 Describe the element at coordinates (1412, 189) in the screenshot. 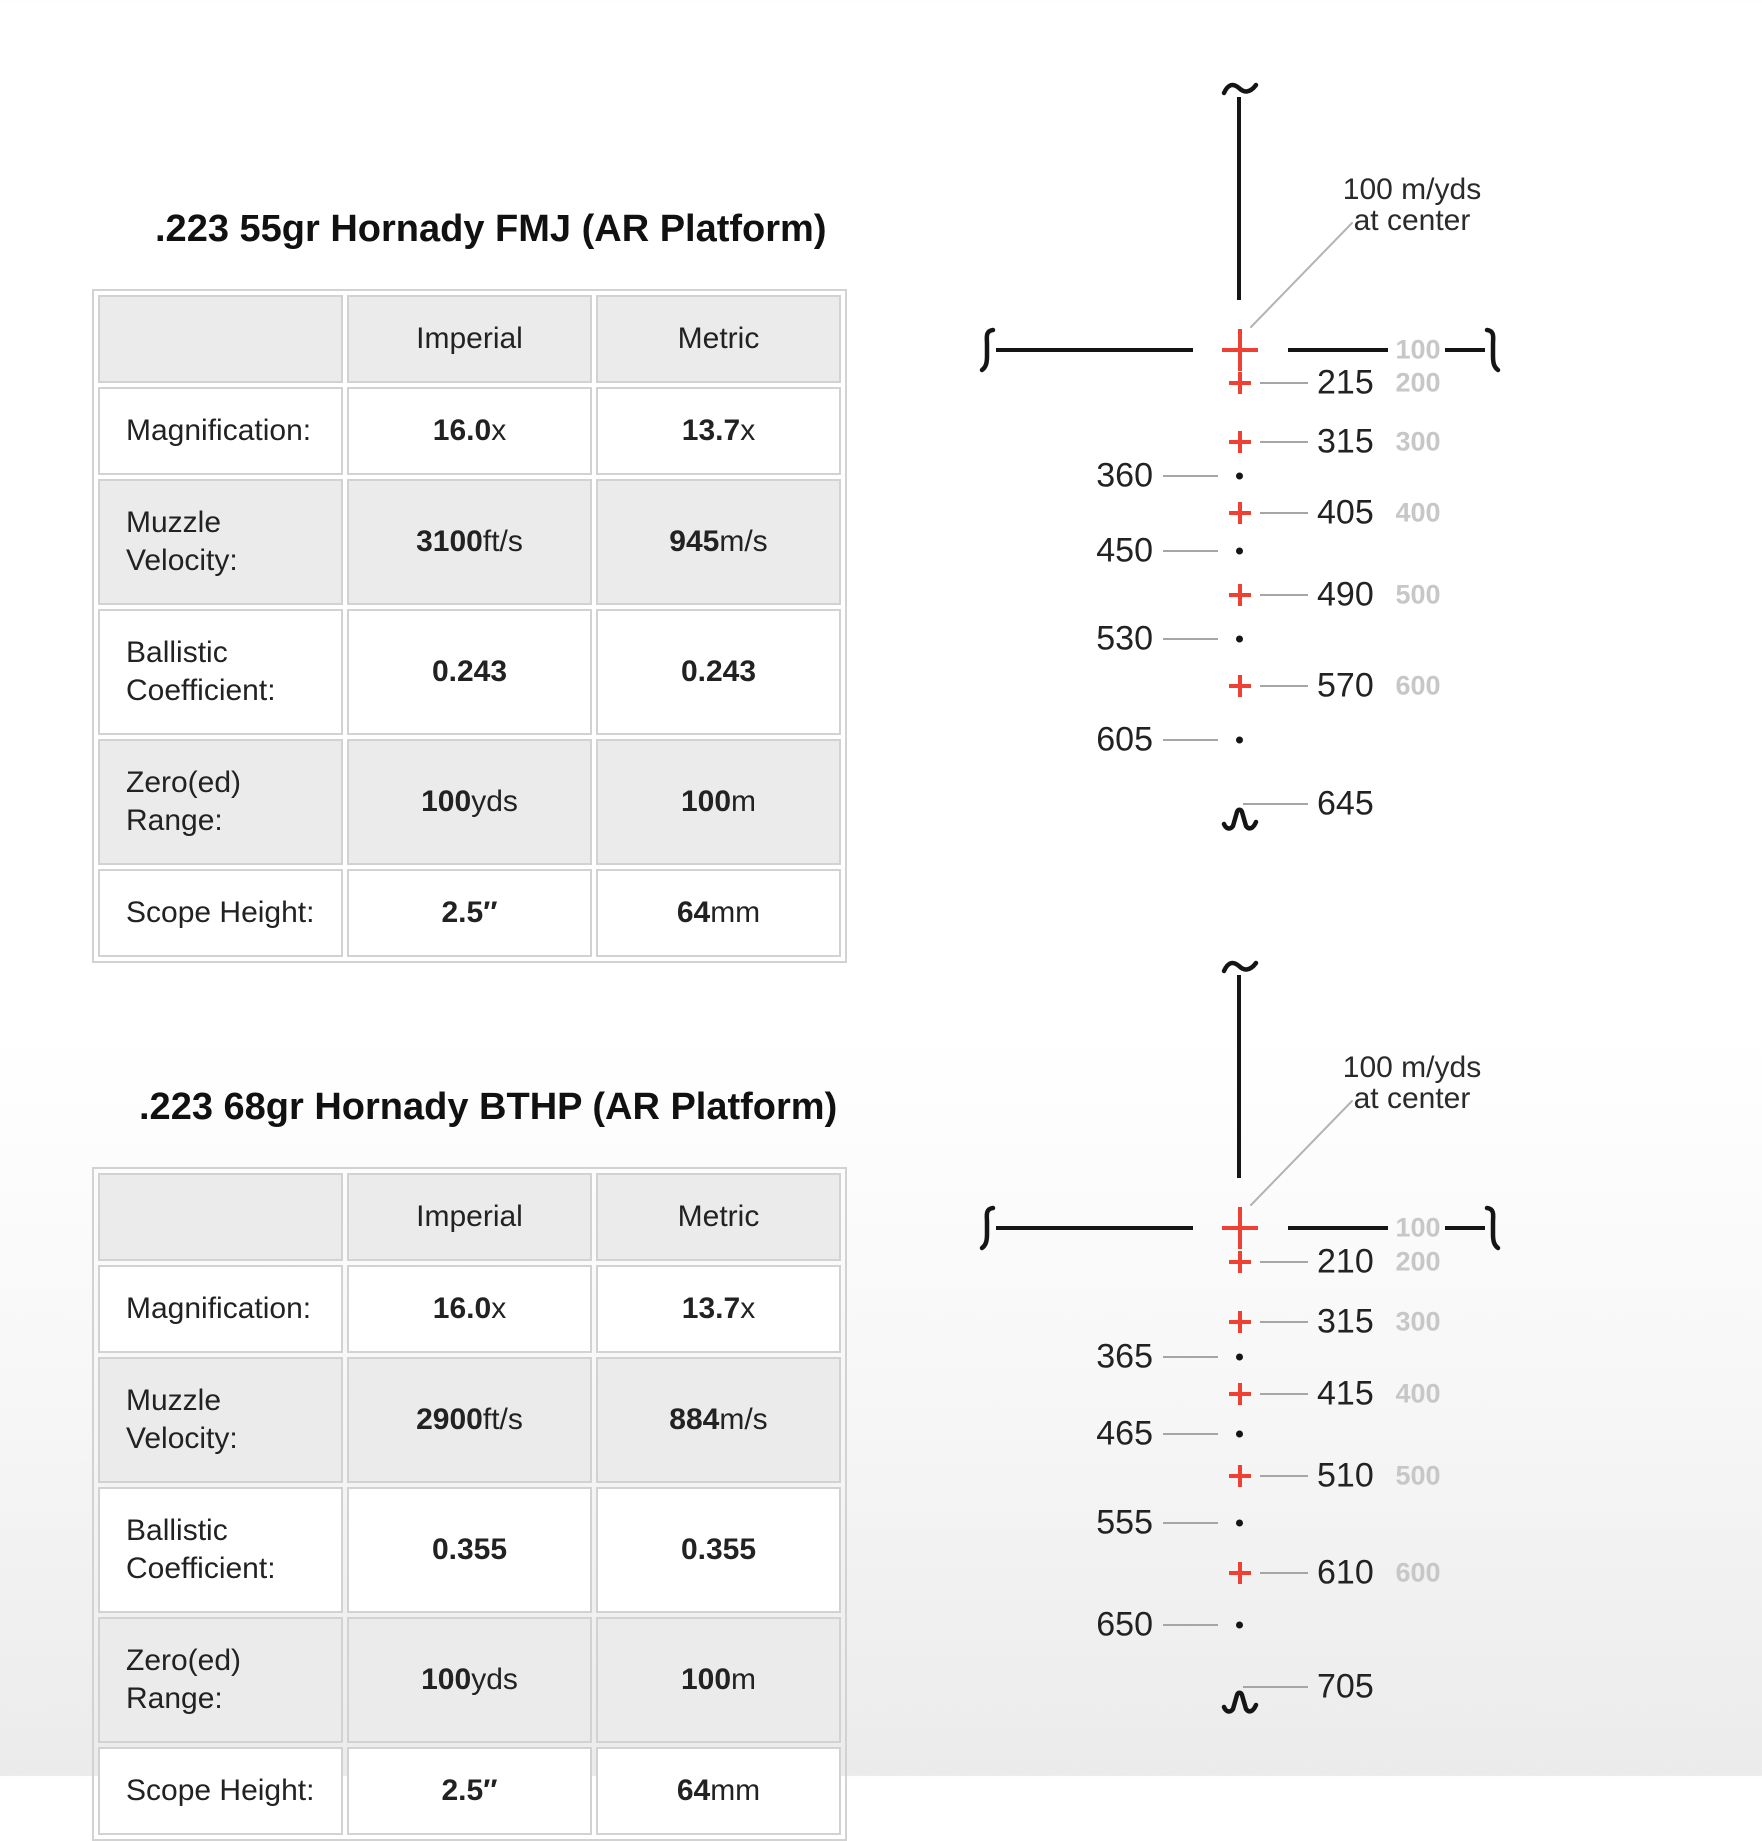

I see `zero-note-line1: 100 m/yds` at that location.